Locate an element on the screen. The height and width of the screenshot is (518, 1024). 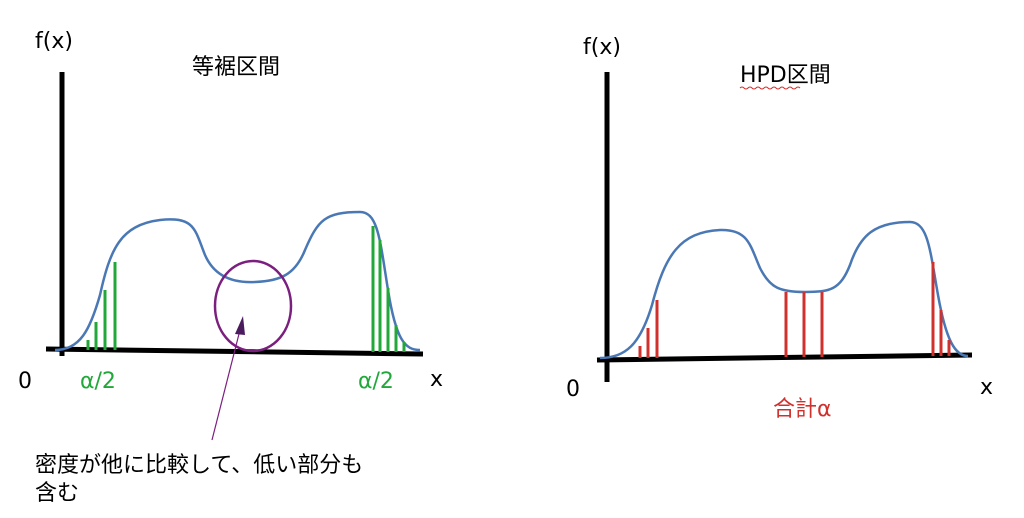
tail-lines is located at coordinates (246, 289).